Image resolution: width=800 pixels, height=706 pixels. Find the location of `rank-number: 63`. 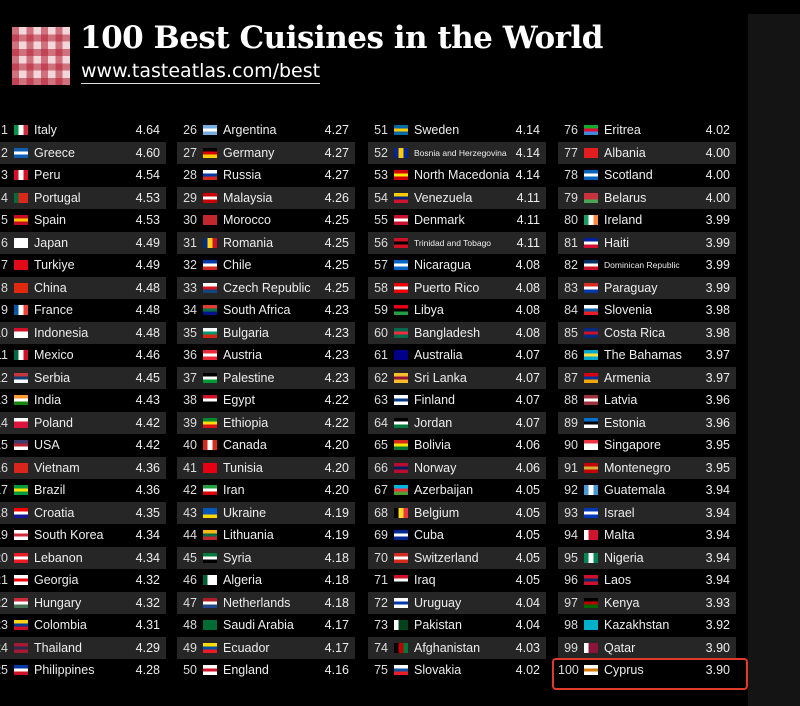

rank-number: 63 is located at coordinates (381, 400).